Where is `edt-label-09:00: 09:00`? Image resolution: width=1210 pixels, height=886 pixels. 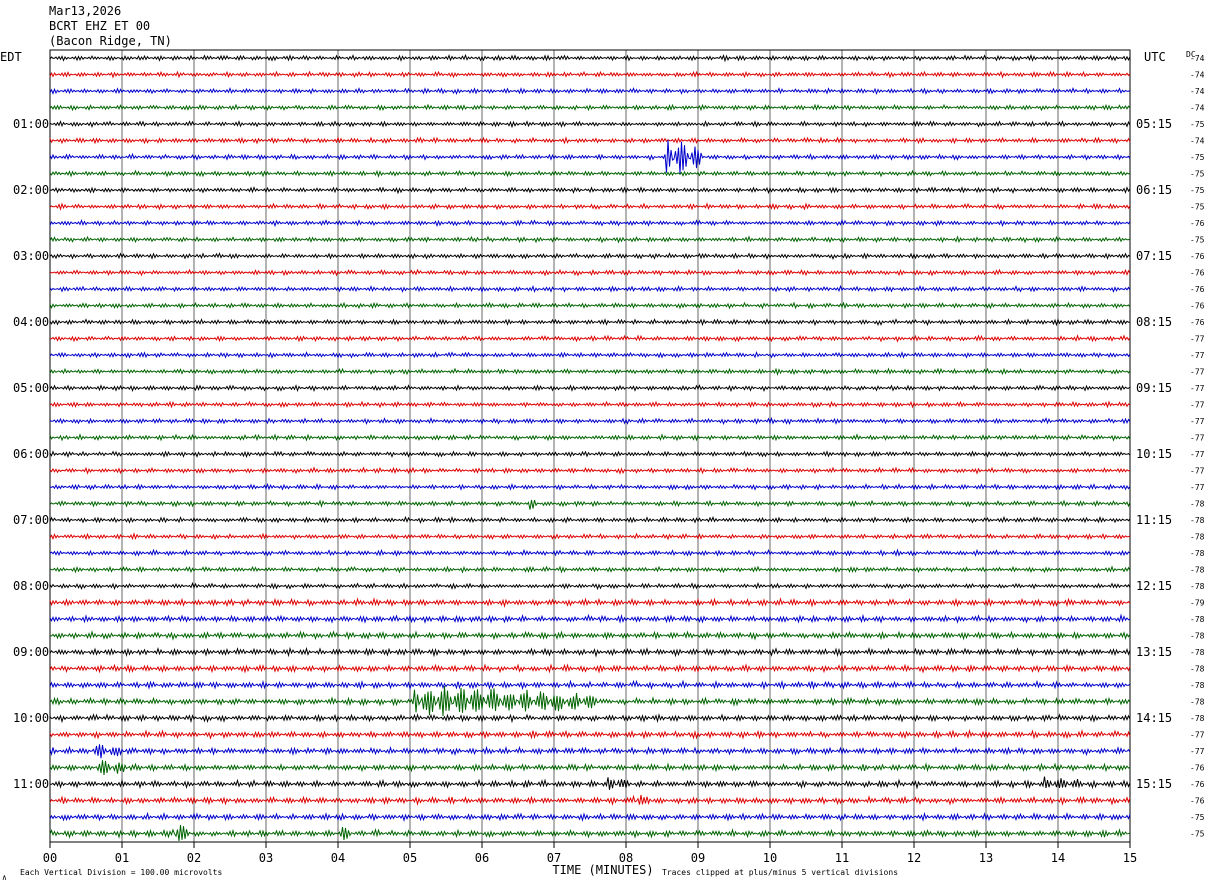
edt-label-09:00: 09:00 is located at coordinates (31, 652).